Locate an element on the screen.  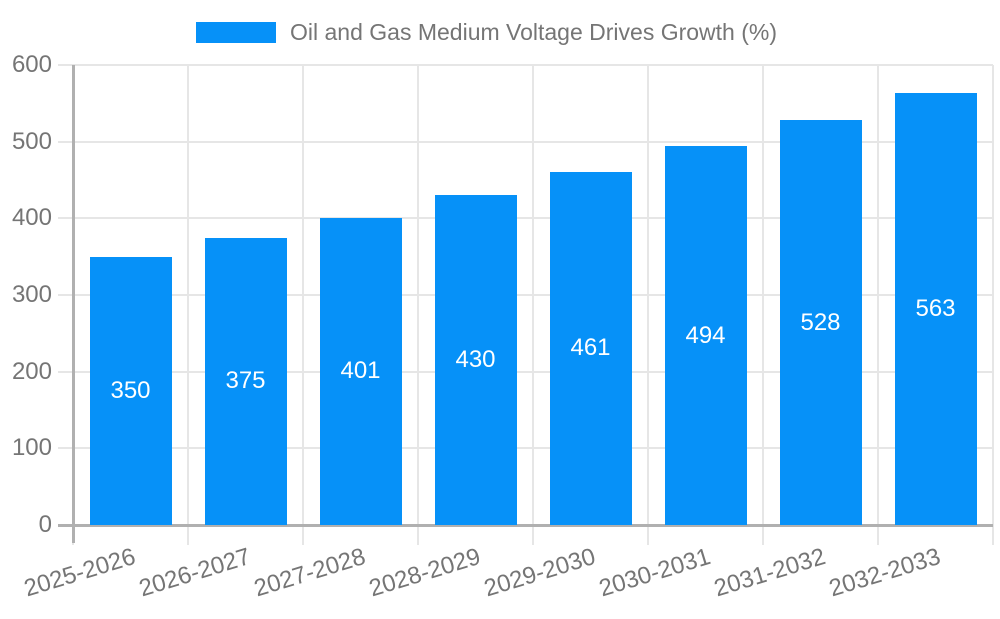
y-axis-tick-label: 100 is located at coordinates (31, 448).